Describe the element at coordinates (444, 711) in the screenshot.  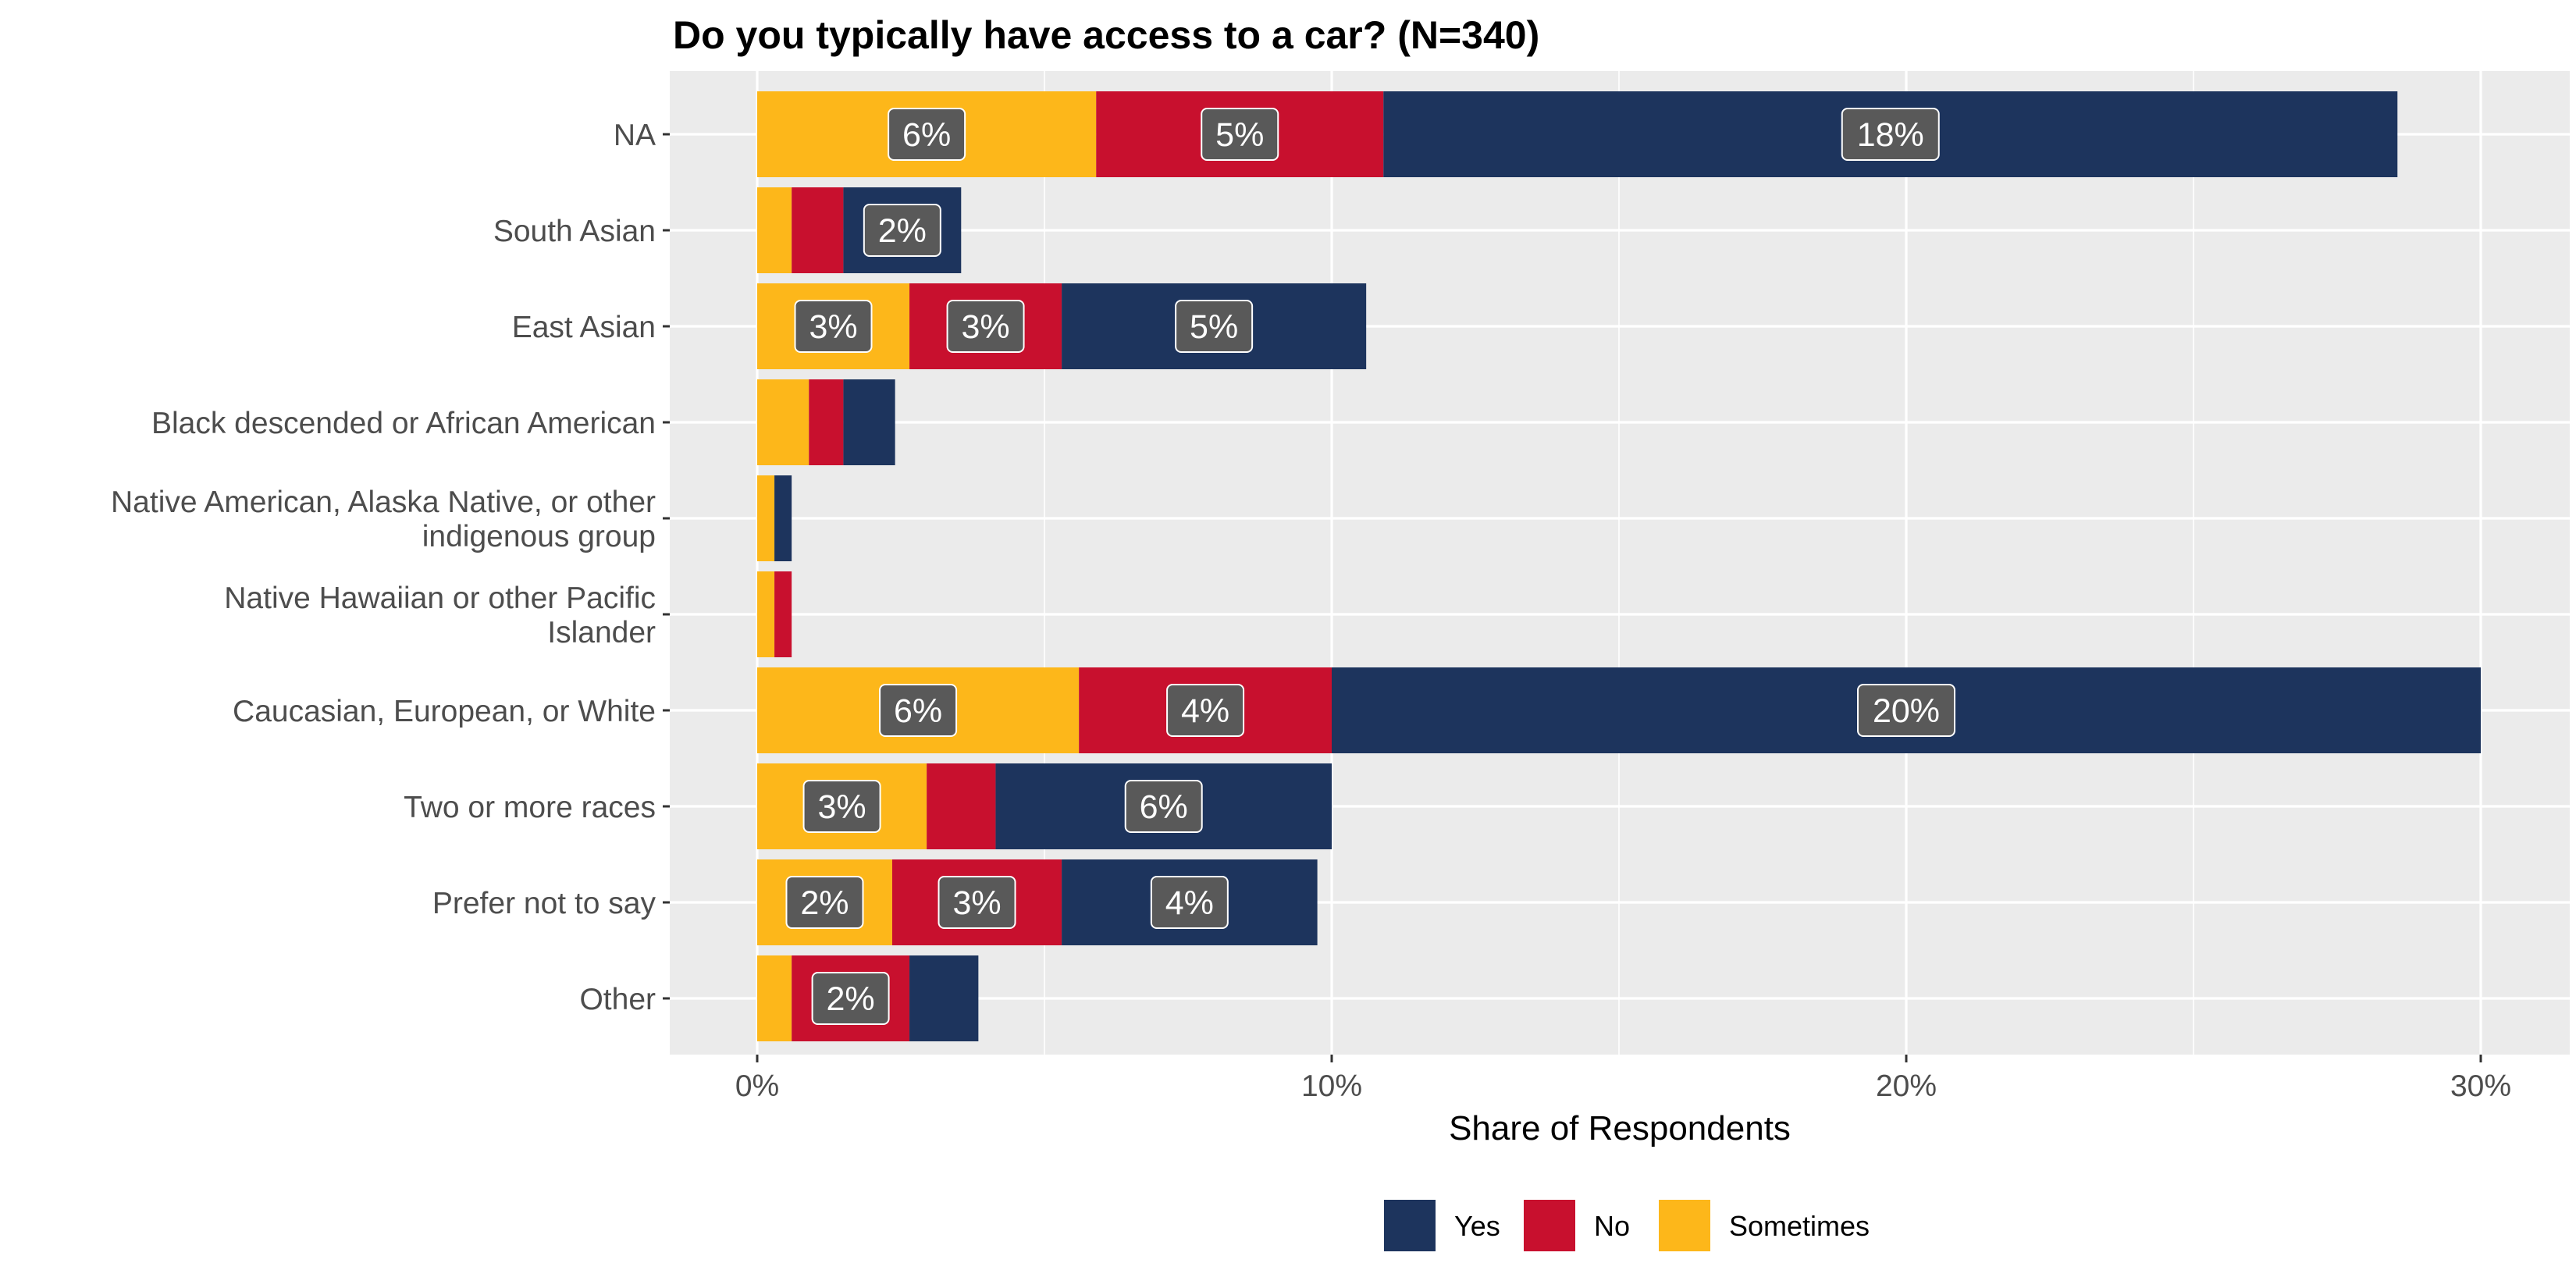
I see `y-tick-label: Caucasian, European, or White` at that location.